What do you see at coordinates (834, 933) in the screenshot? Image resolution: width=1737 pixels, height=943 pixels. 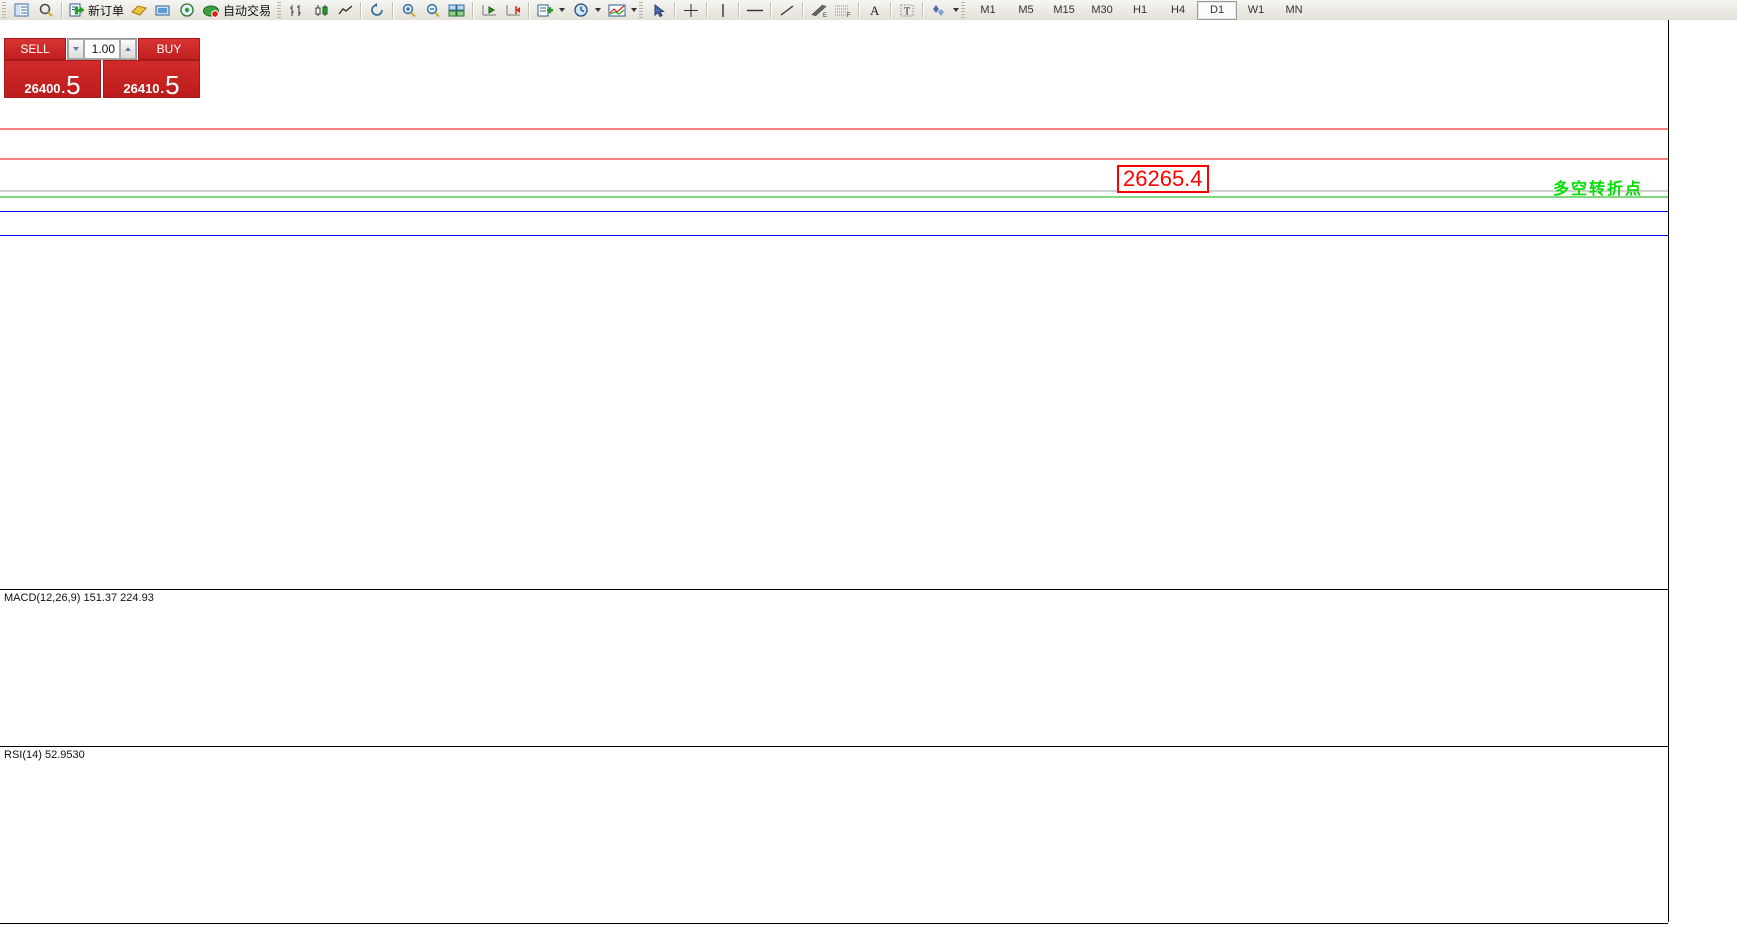 I see `date-axis` at bounding box center [834, 933].